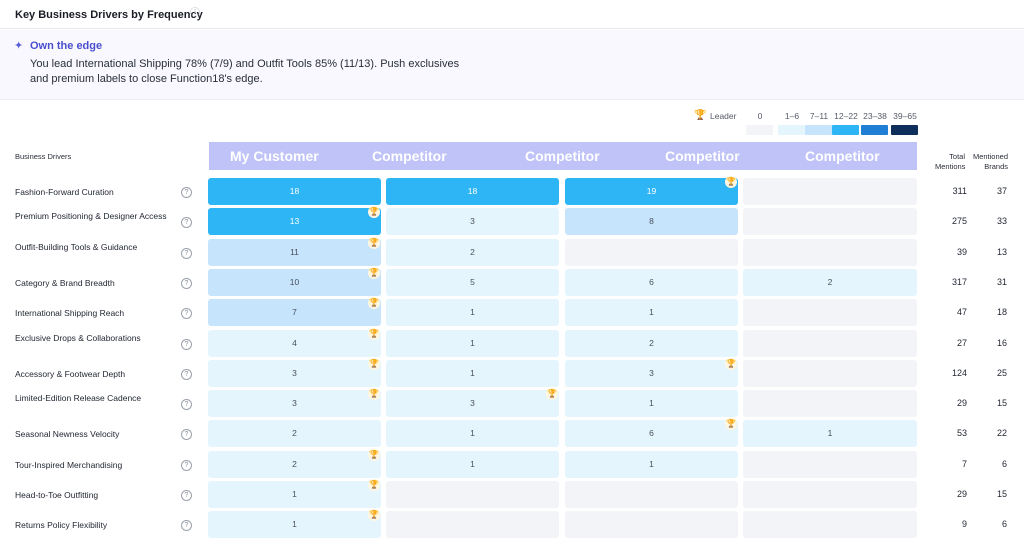  Describe the element at coordinates (472, 222) in the screenshot. I see `table-cell: 3` at that location.